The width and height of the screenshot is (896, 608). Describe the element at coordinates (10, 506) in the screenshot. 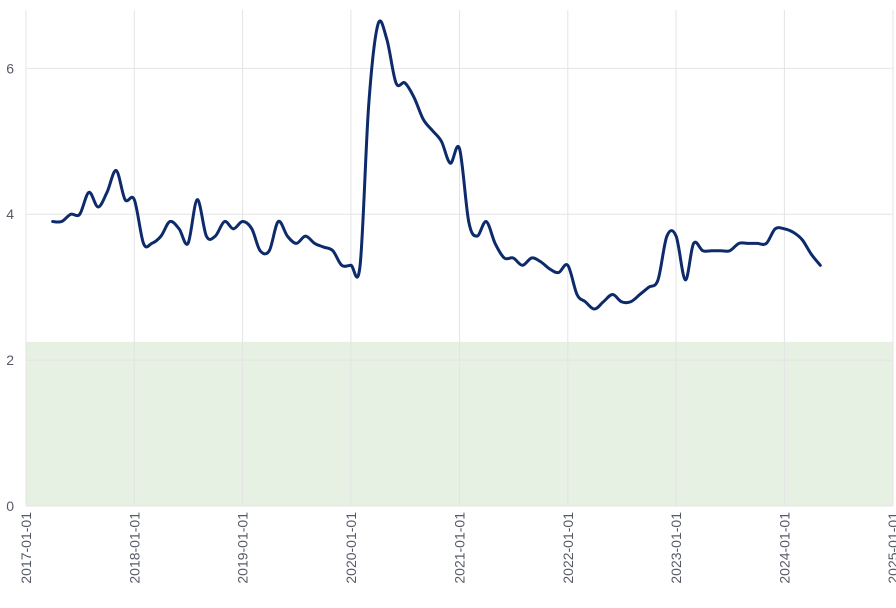

I see `y-tick-label: 0` at that location.